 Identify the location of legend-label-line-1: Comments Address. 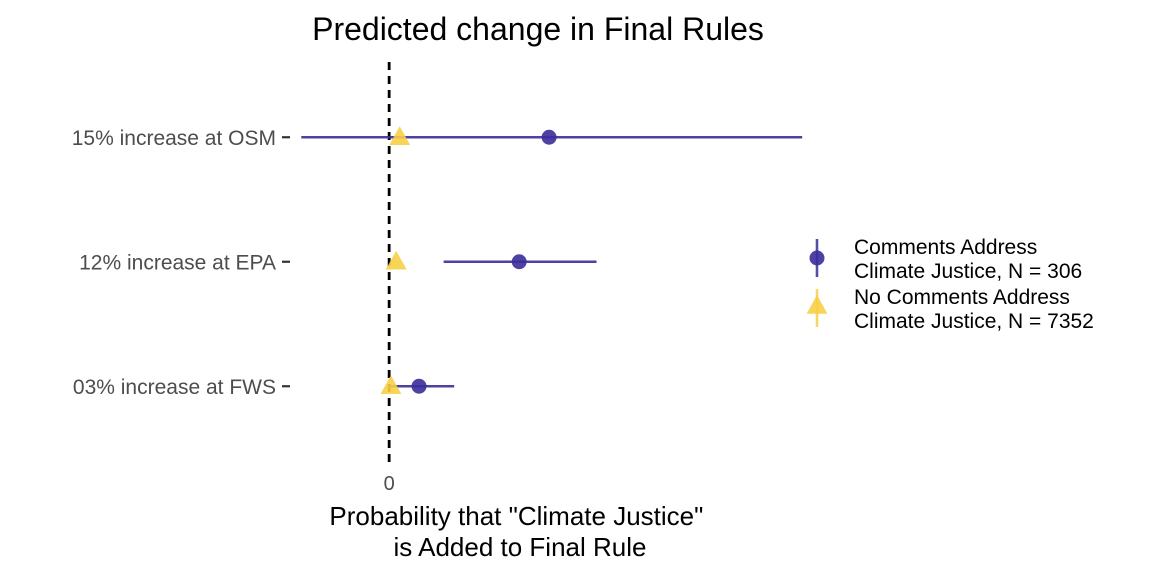
(945, 247).